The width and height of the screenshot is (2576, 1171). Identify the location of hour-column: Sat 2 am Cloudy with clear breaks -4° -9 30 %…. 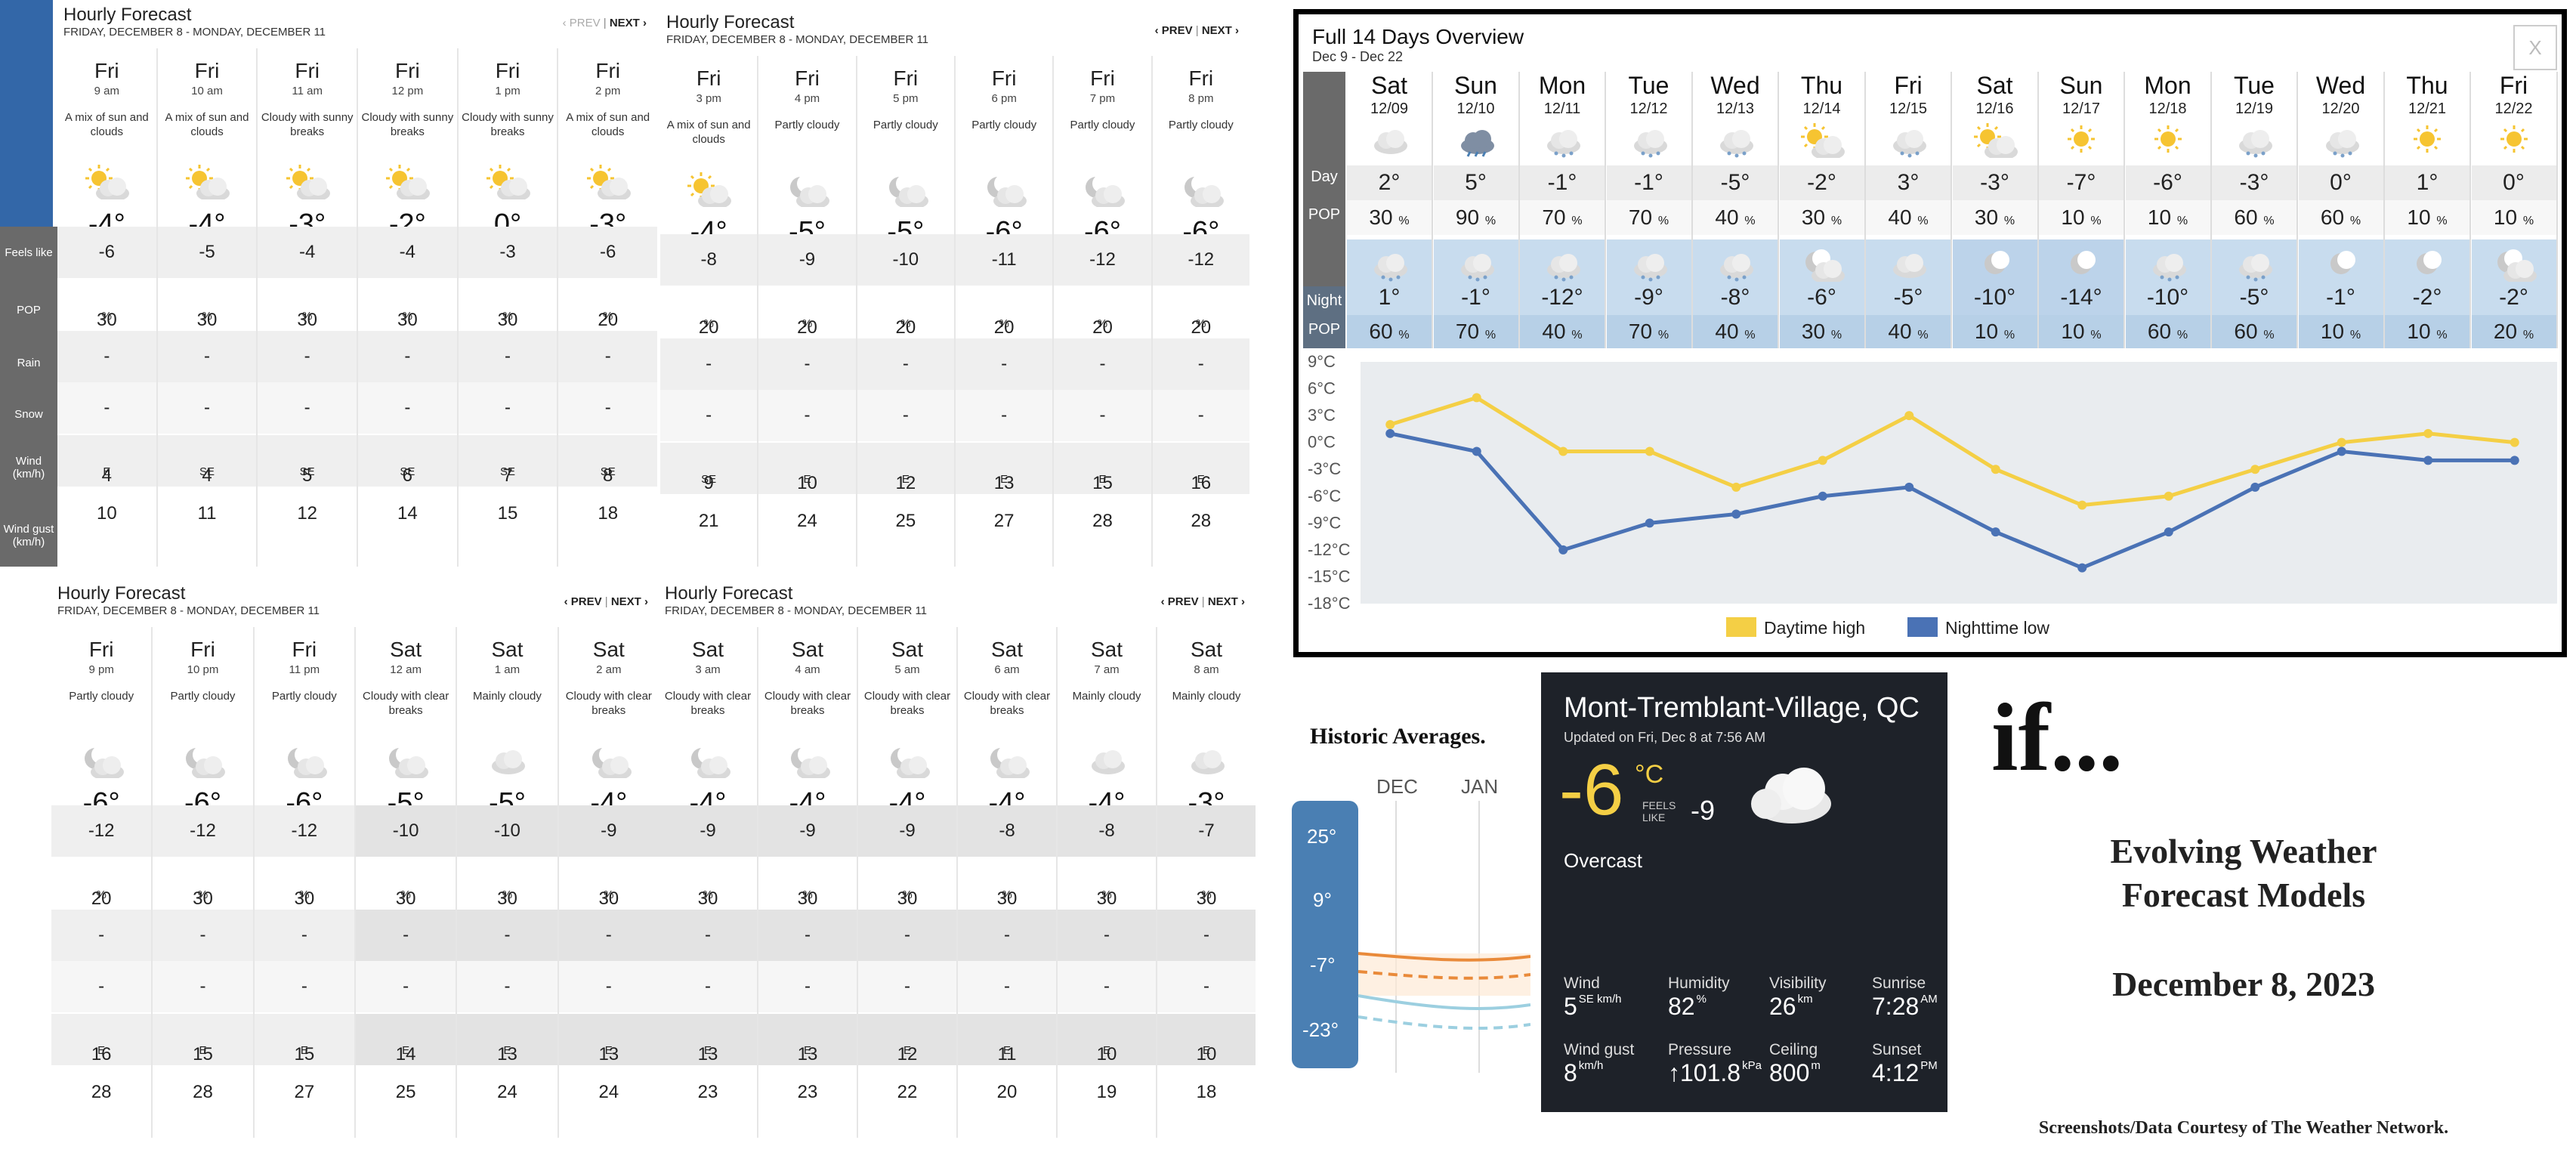
(608, 882).